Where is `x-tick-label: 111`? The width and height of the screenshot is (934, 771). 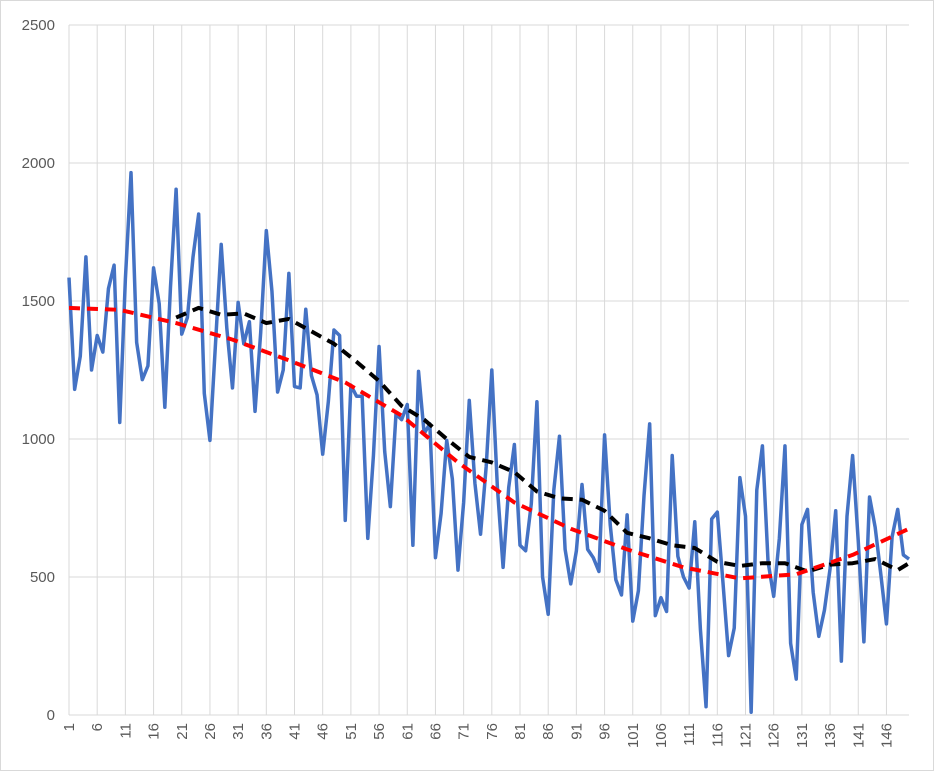 x-tick-label: 111 is located at coordinates (689, 734).